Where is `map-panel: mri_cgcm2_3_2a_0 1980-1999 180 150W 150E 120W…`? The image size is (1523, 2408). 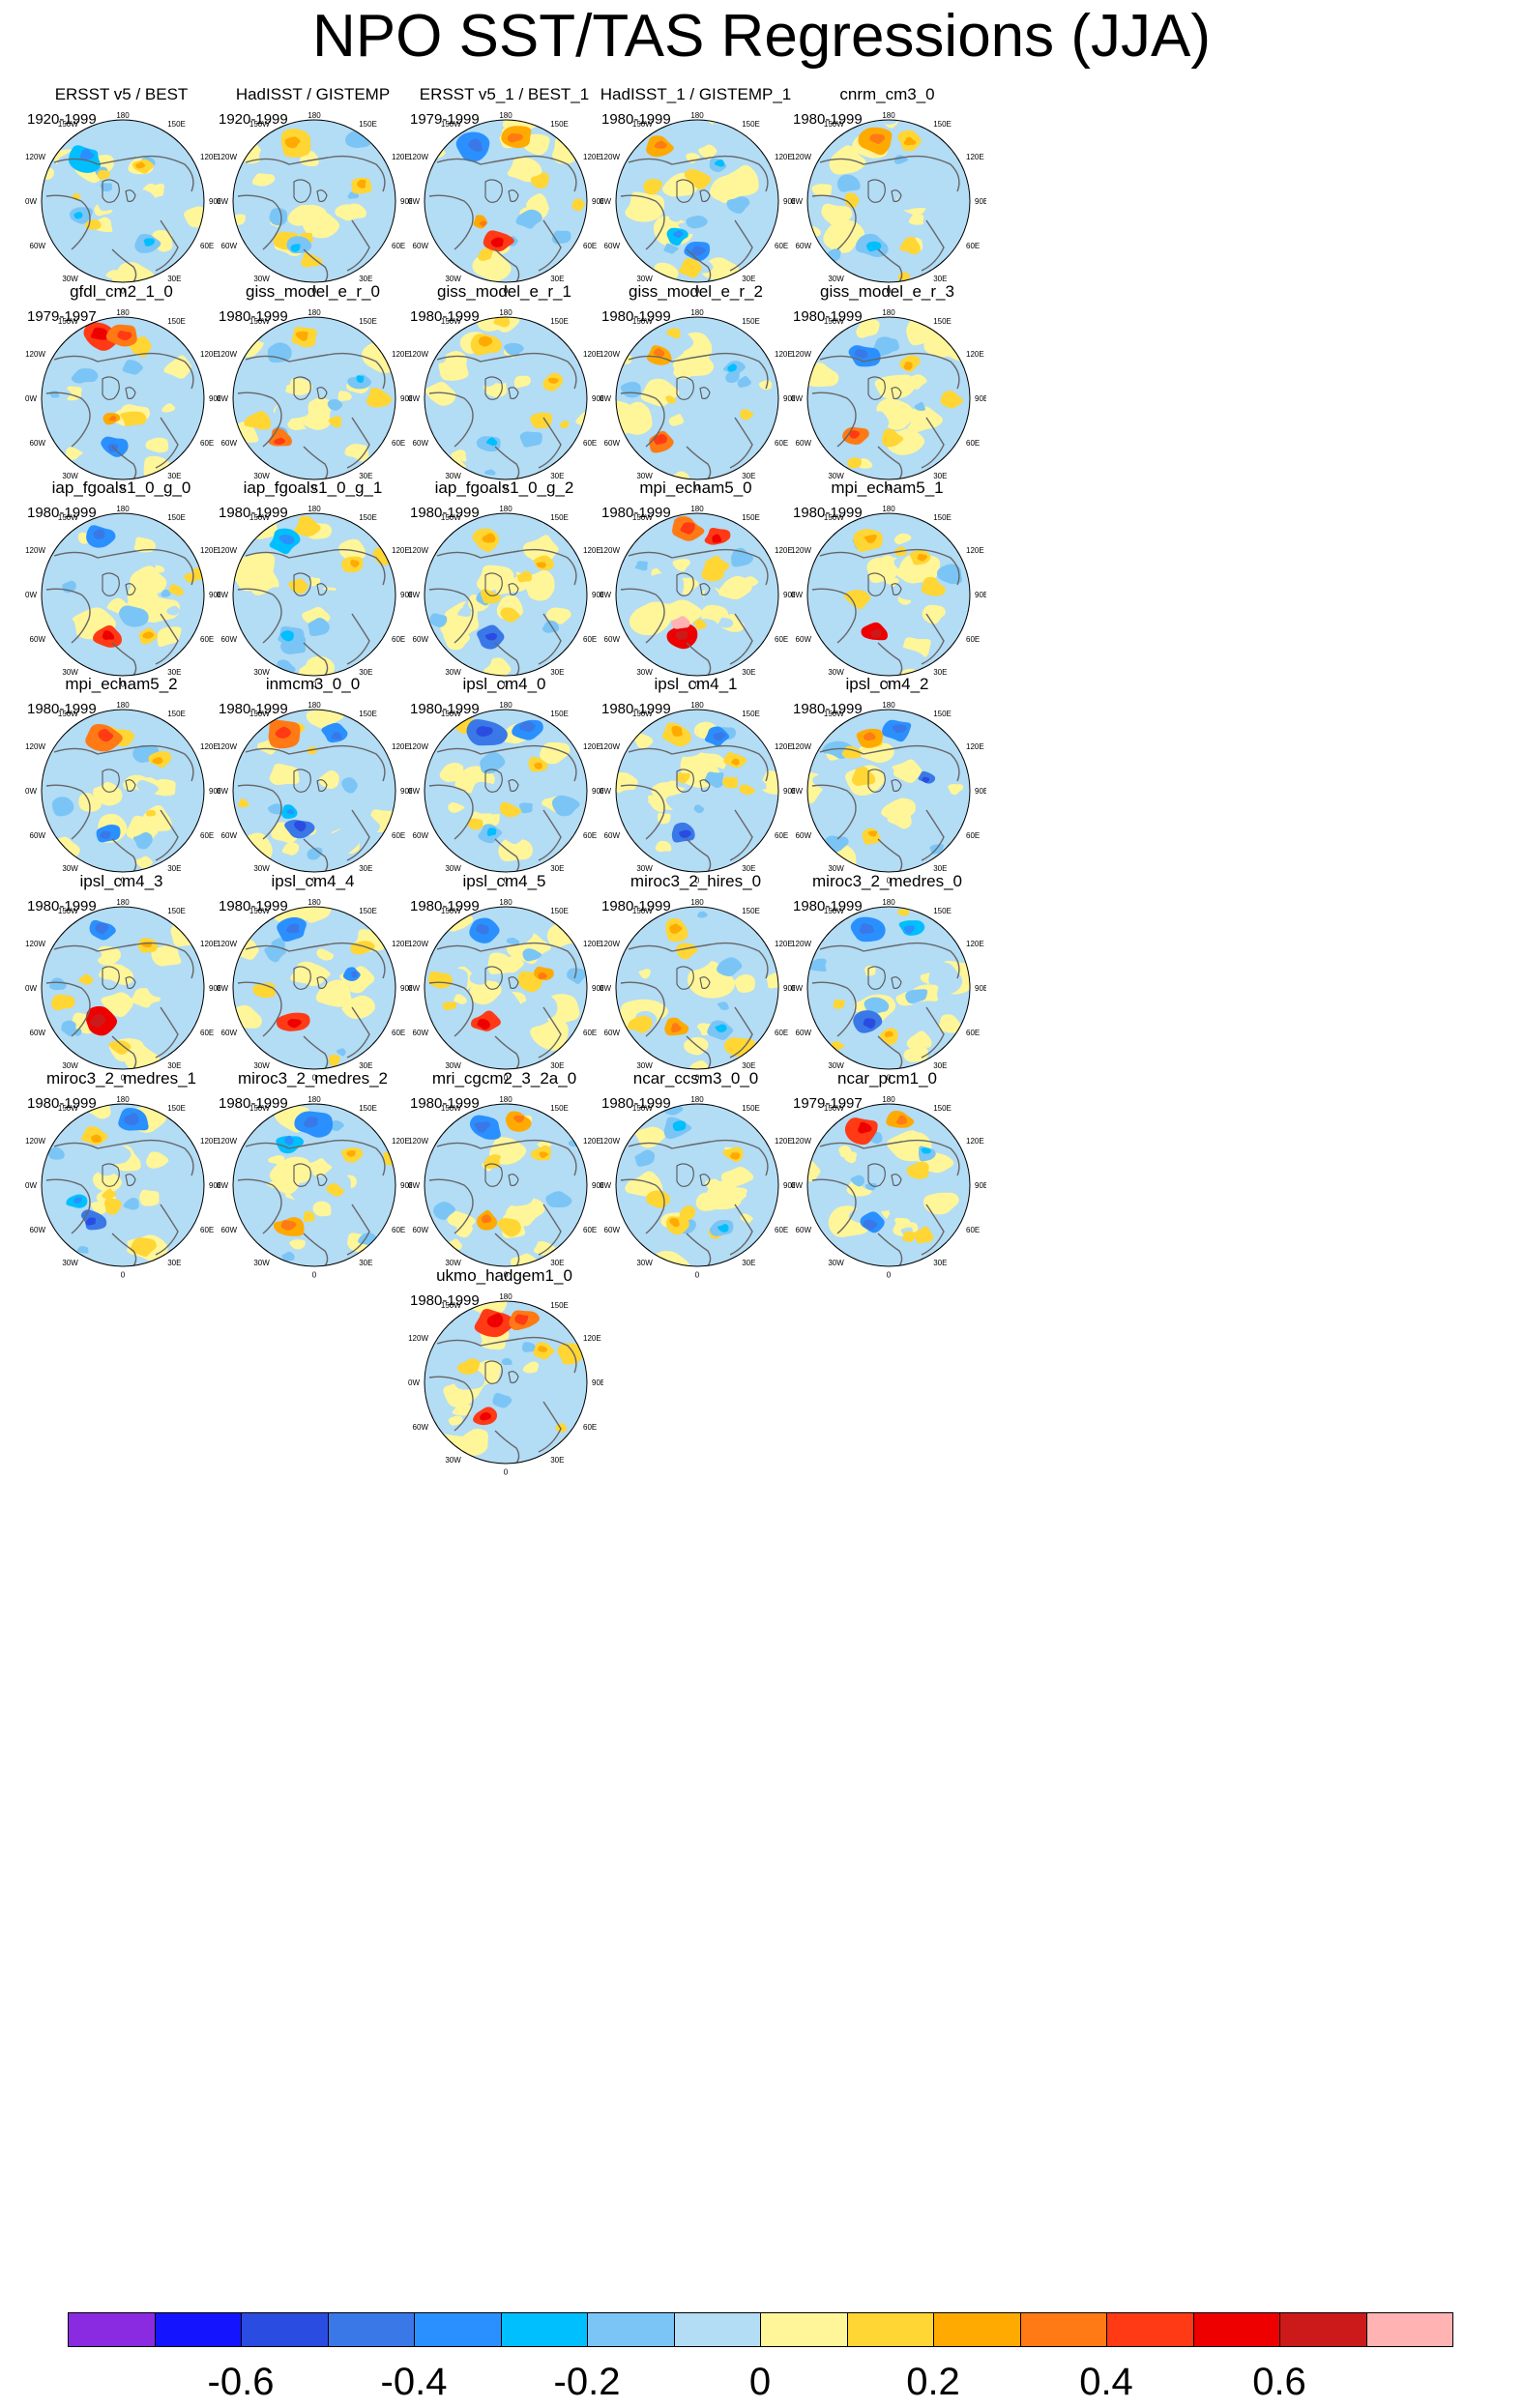 map-panel: mri_cgcm2_3_2a_0 1980-1999 180 150W 150E 120W… is located at coordinates (504, 1223).